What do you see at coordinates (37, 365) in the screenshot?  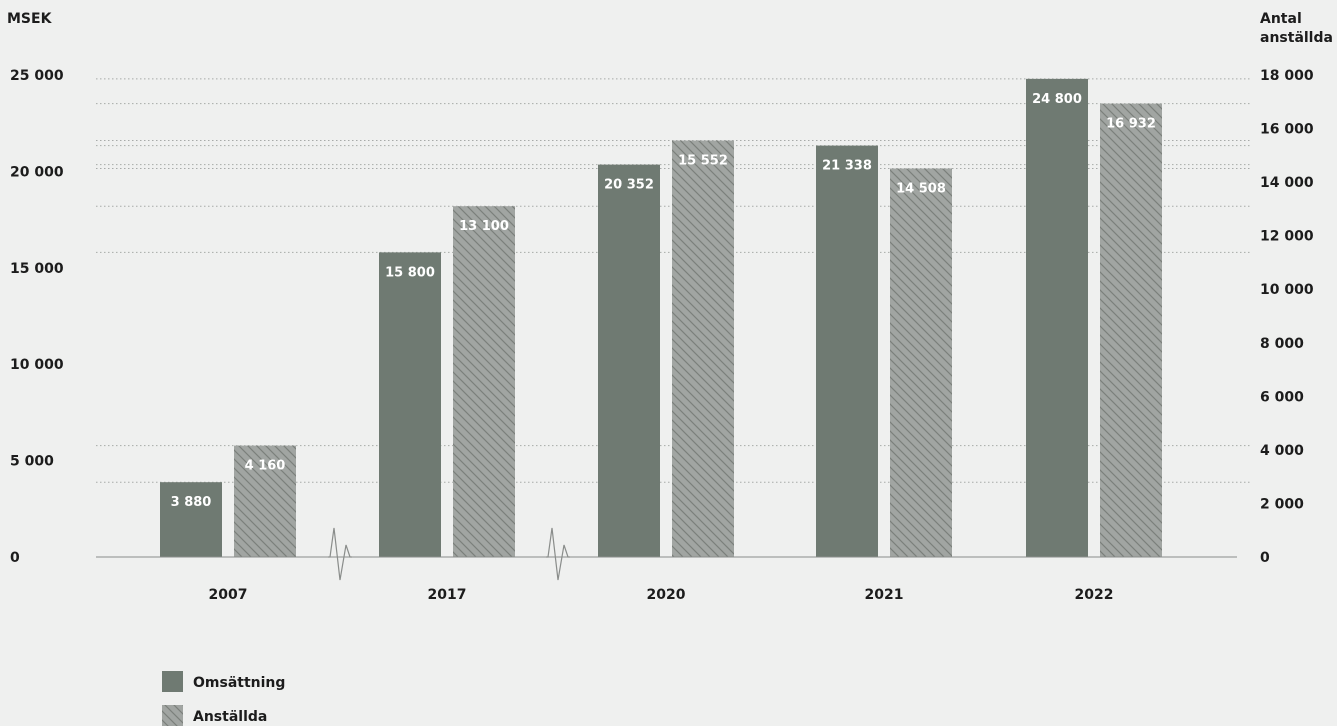 I see `left-tick-label: 10 000` at bounding box center [37, 365].